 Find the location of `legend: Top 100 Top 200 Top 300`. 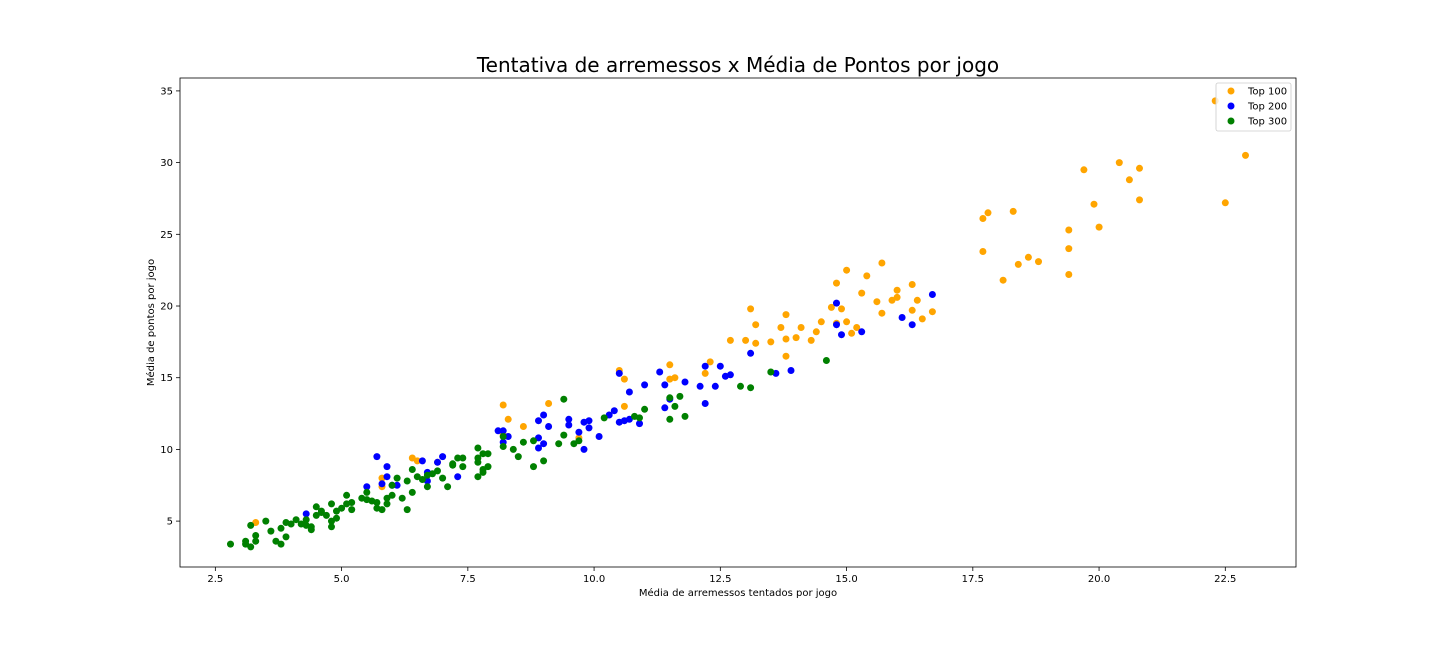

legend: Top 100 Top 200 Top 300 is located at coordinates (1253, 107).